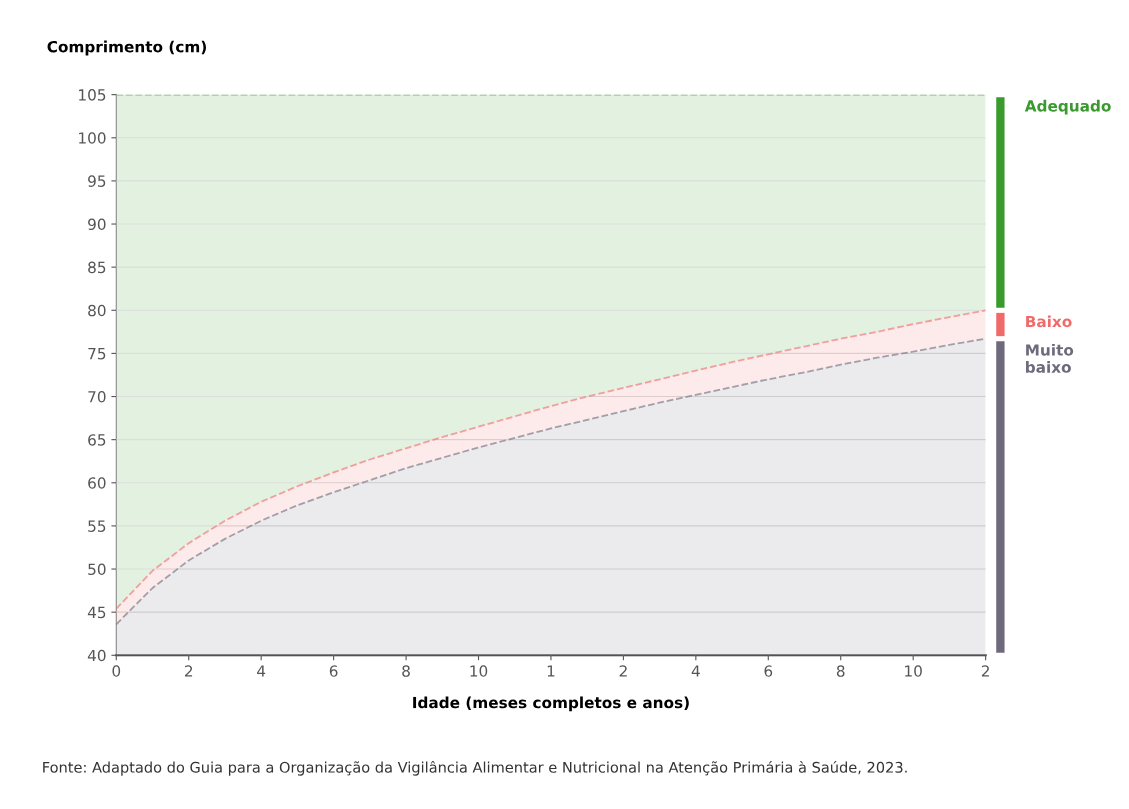 This screenshot has width=1129, height=809. What do you see at coordinates (96, 612) in the screenshot?
I see `y-tick-label: 45` at bounding box center [96, 612].